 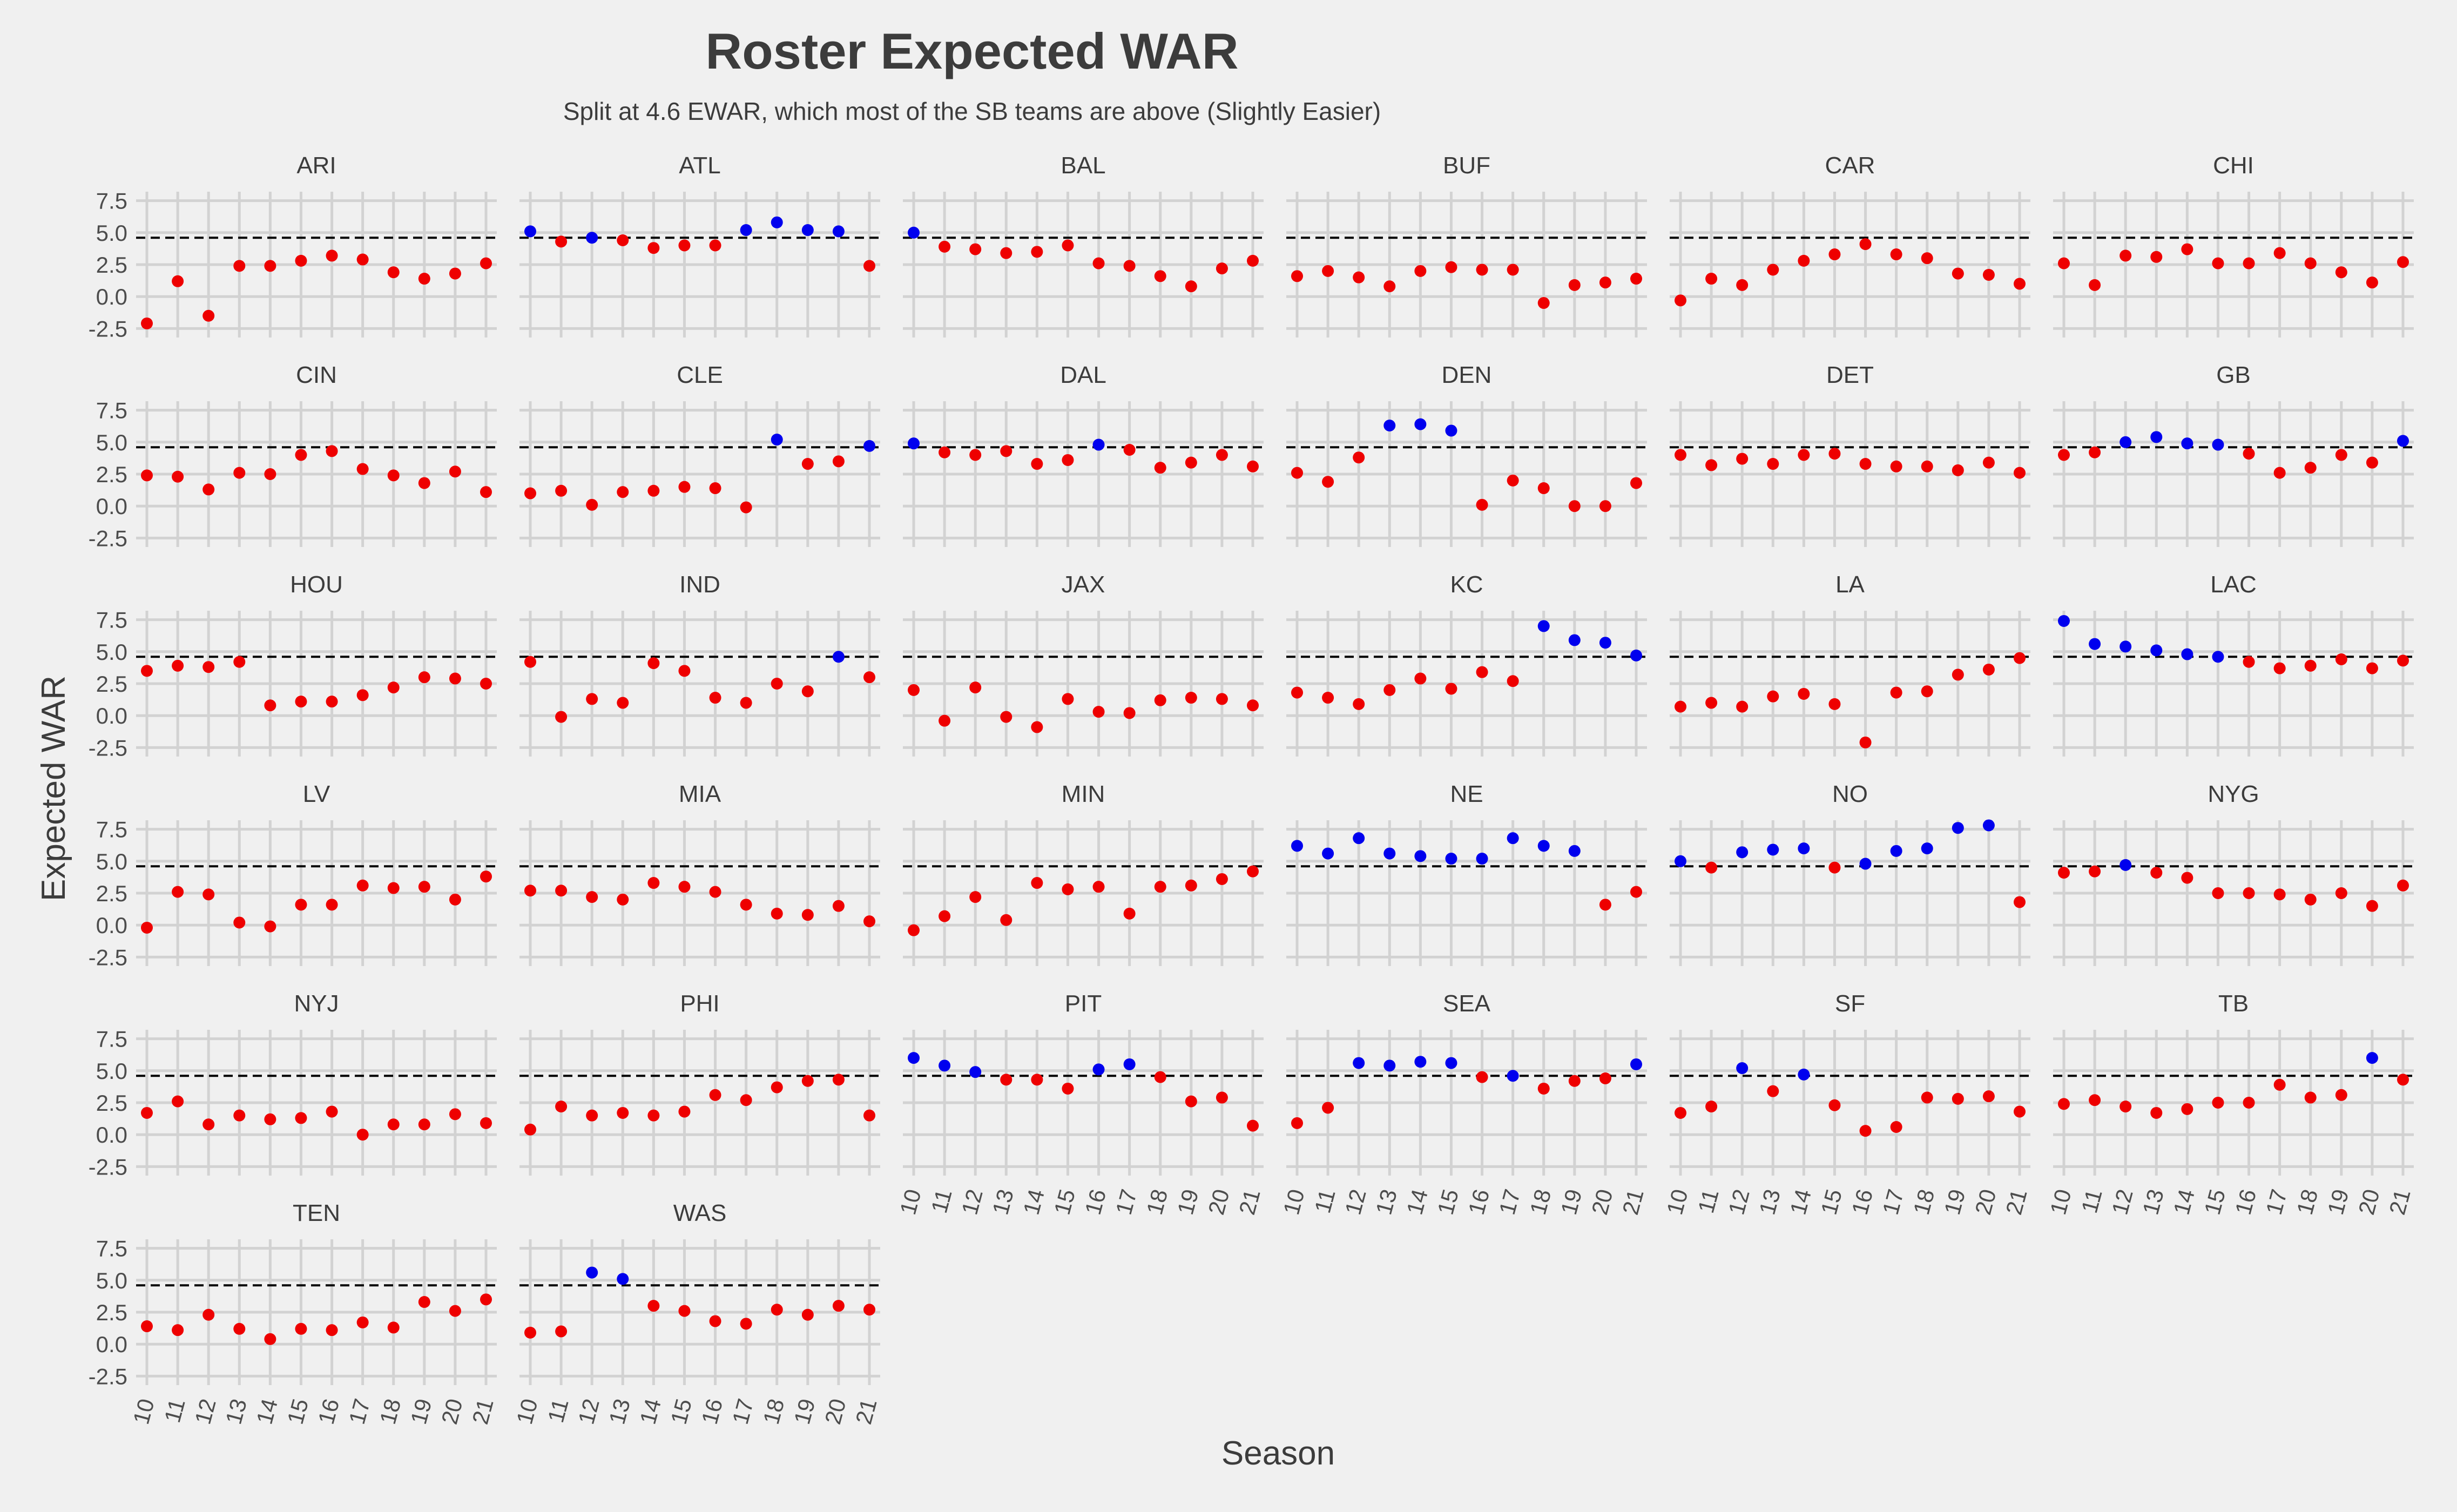 What do you see at coordinates (1923, 1201) in the screenshot?
I see `x-tick-label: 18` at bounding box center [1923, 1201].